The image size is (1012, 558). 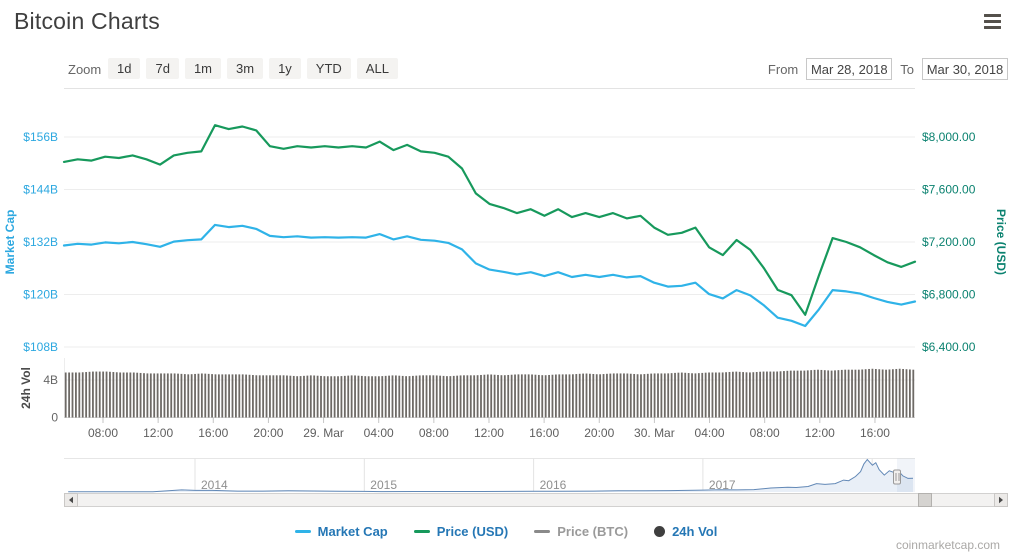 I want to click on legend-item-24h-vol: 24h Vol, so click(x=685, y=531).